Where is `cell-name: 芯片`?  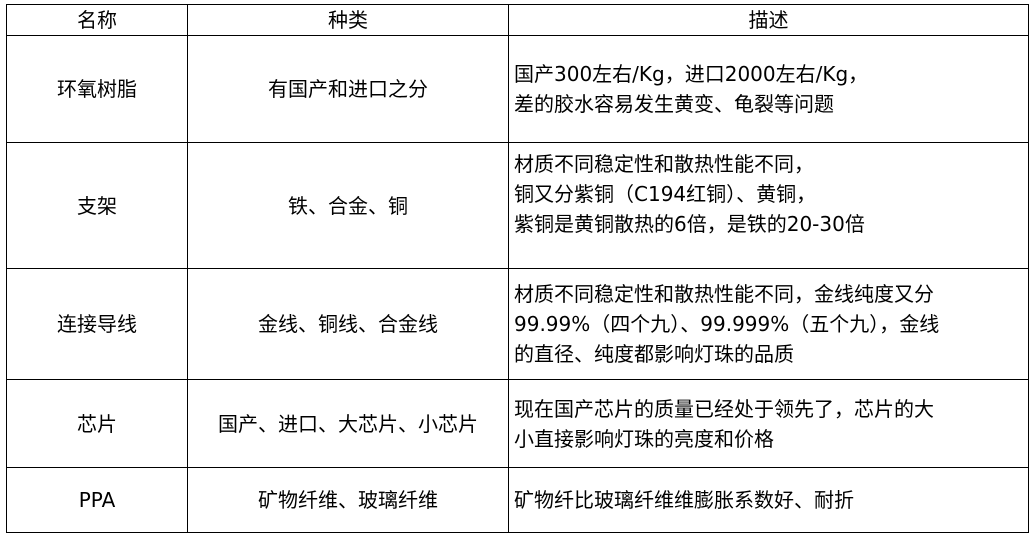 cell-name: 芯片 is located at coordinates (97, 423).